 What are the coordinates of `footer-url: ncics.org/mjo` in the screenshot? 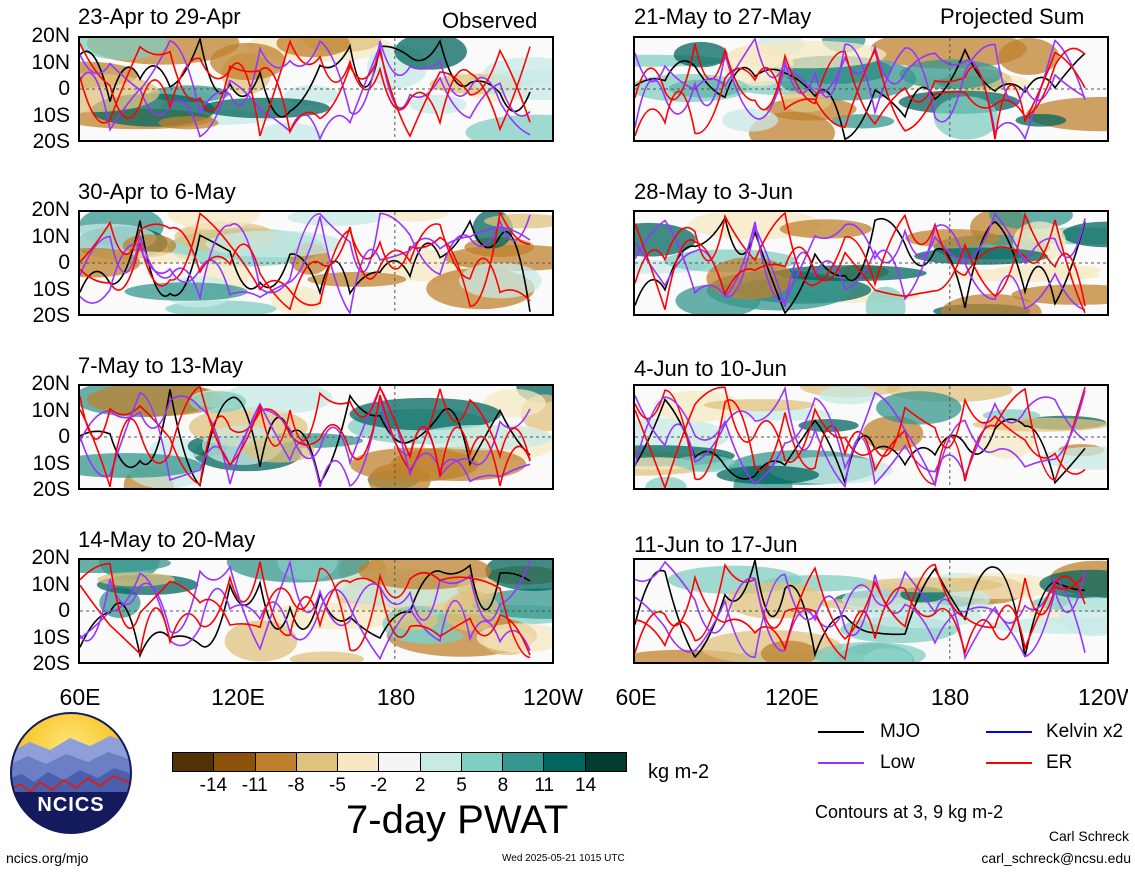 It's located at (47, 858).